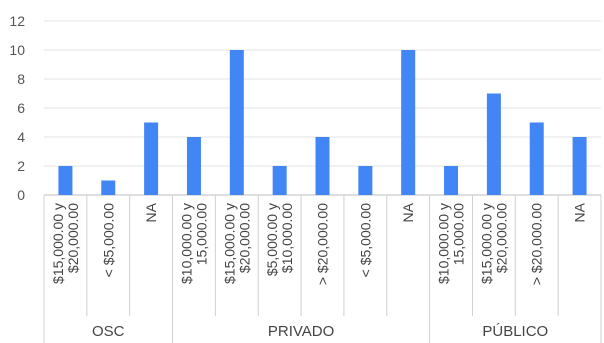 The image size is (604, 343). I want to click on bar-público-1, so click(451, 180).